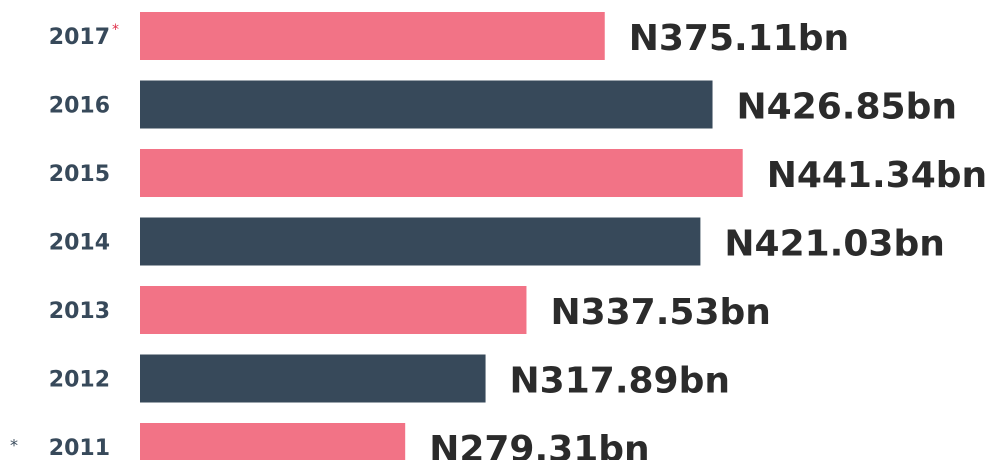 The width and height of the screenshot is (998, 460). I want to click on category-label: 2012, so click(79, 380).